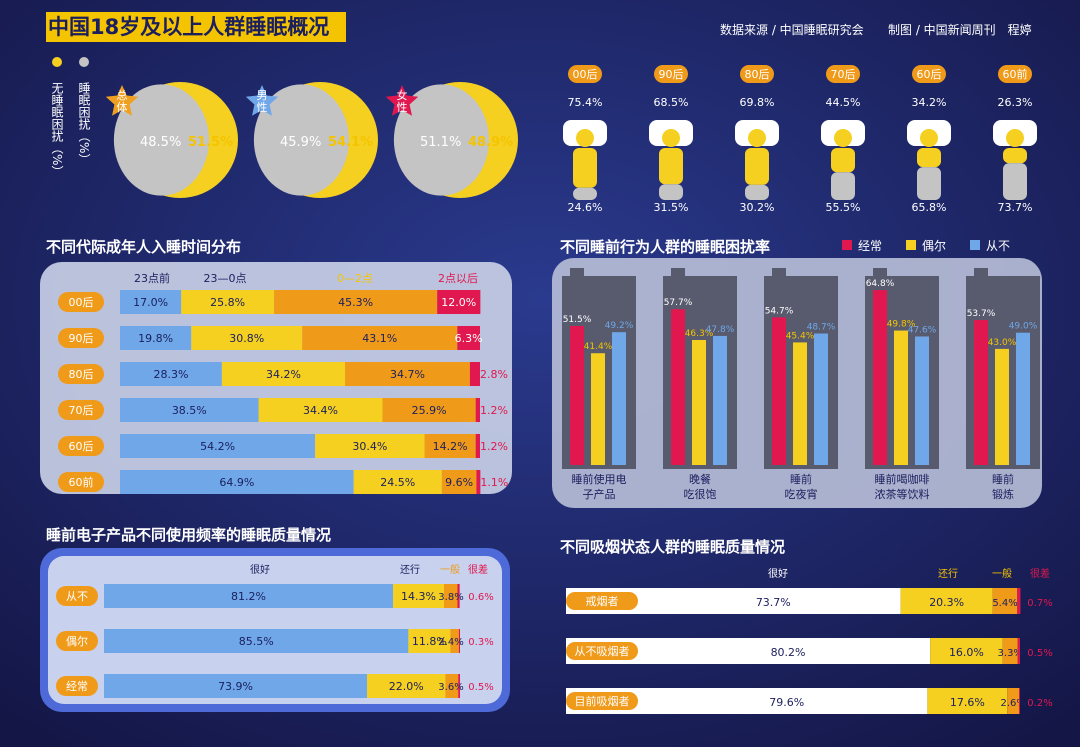 The image size is (1080, 747). I want to click on legend-no-trouble: 无睡眠困扰（%）, so click(57, 129).